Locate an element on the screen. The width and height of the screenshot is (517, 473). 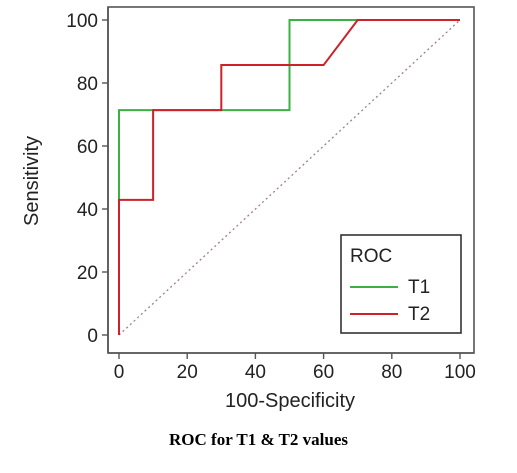
x-tick-label: 40 is located at coordinates (255, 372).